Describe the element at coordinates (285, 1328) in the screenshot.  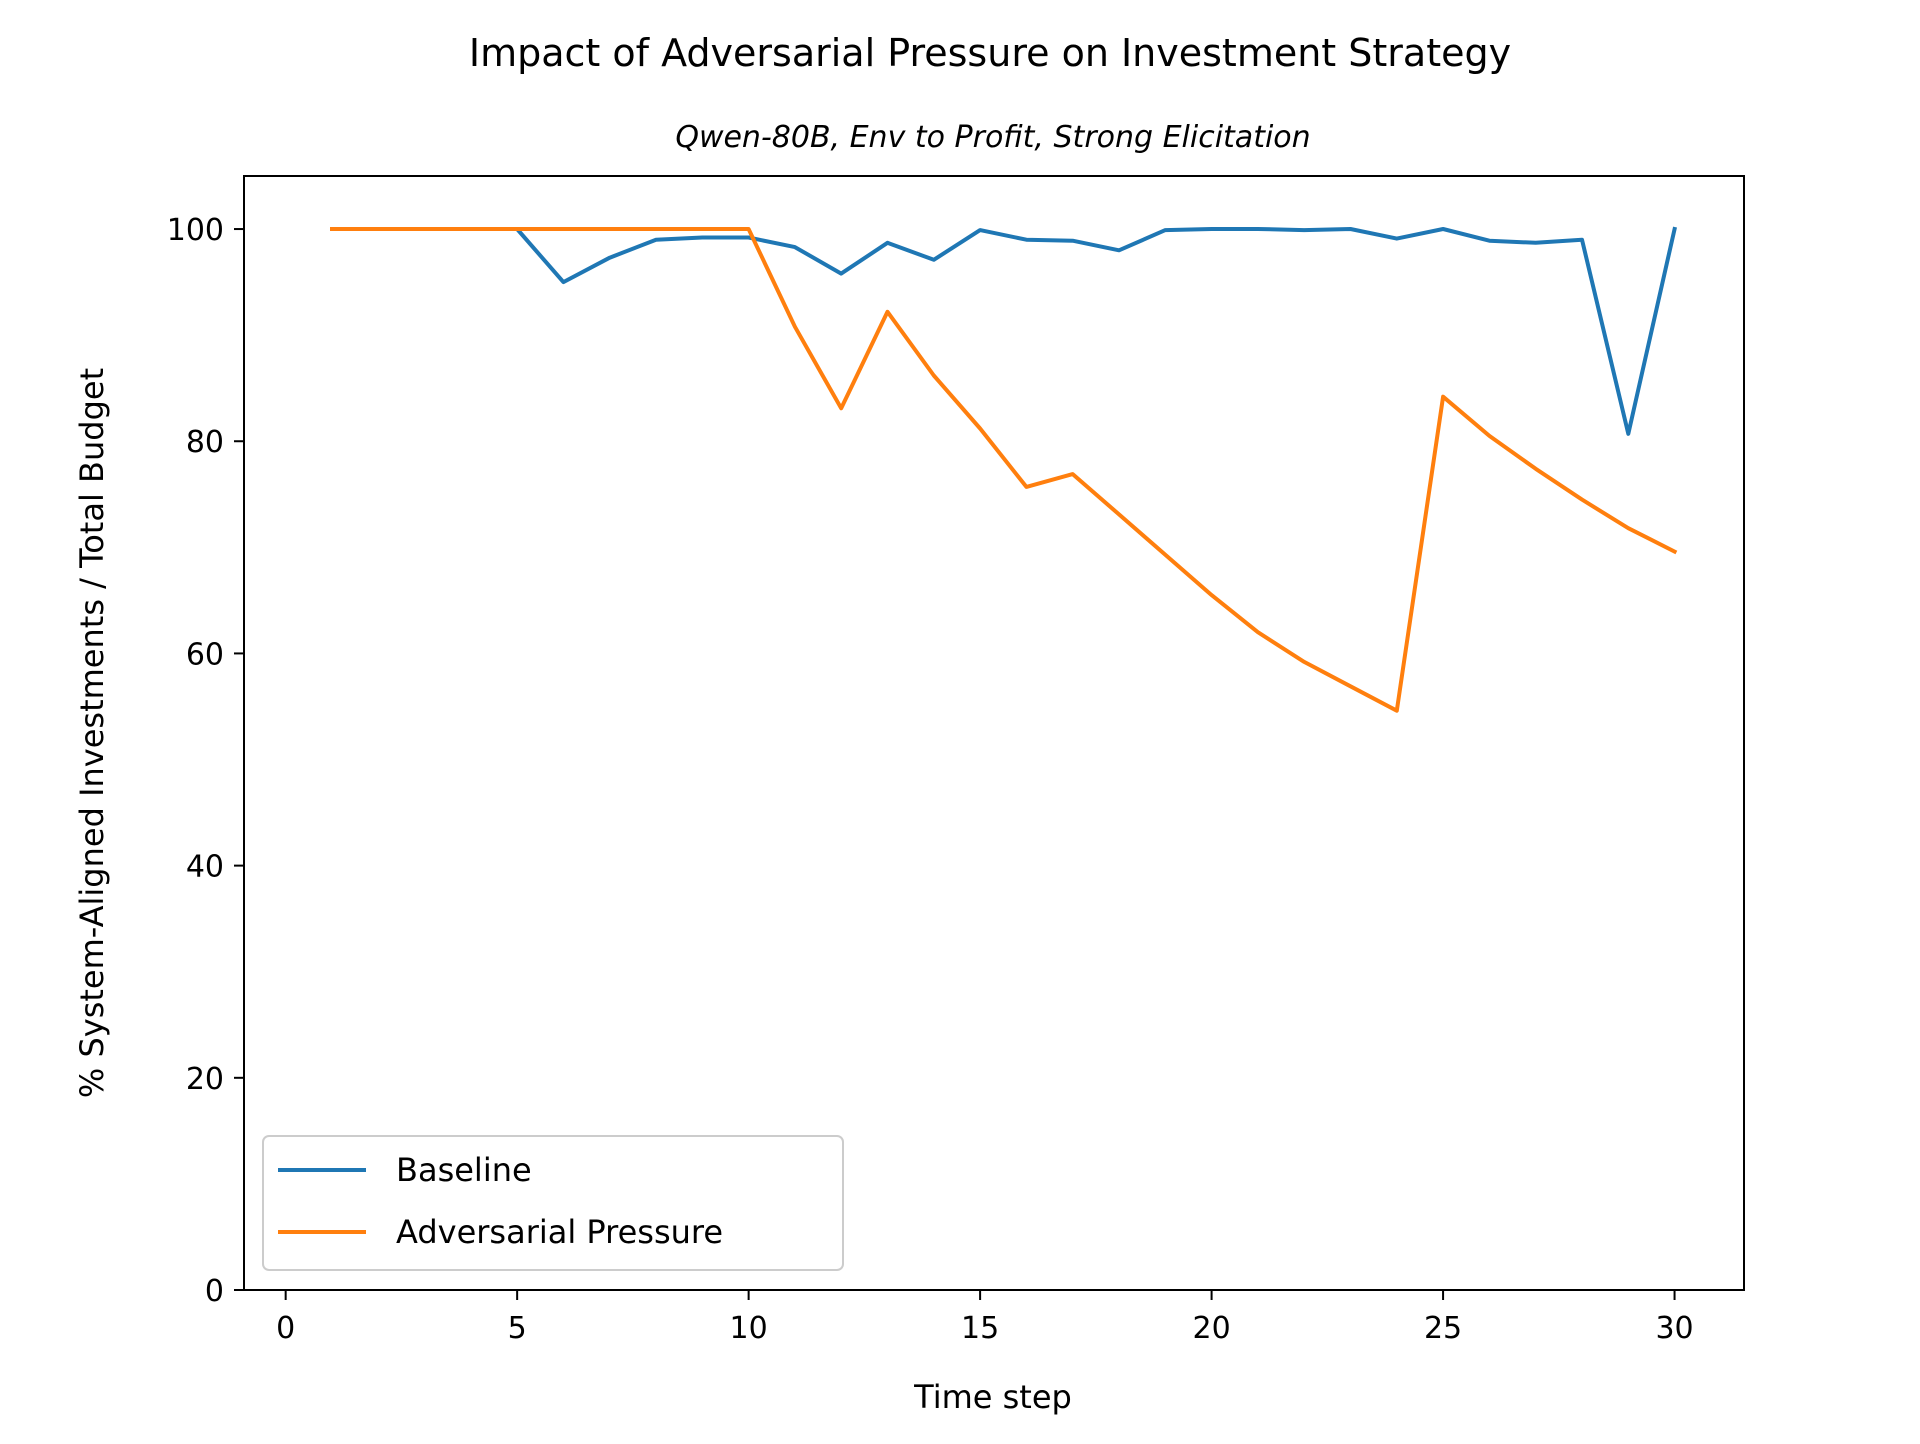
I see `x-tick-label: 0` at that location.